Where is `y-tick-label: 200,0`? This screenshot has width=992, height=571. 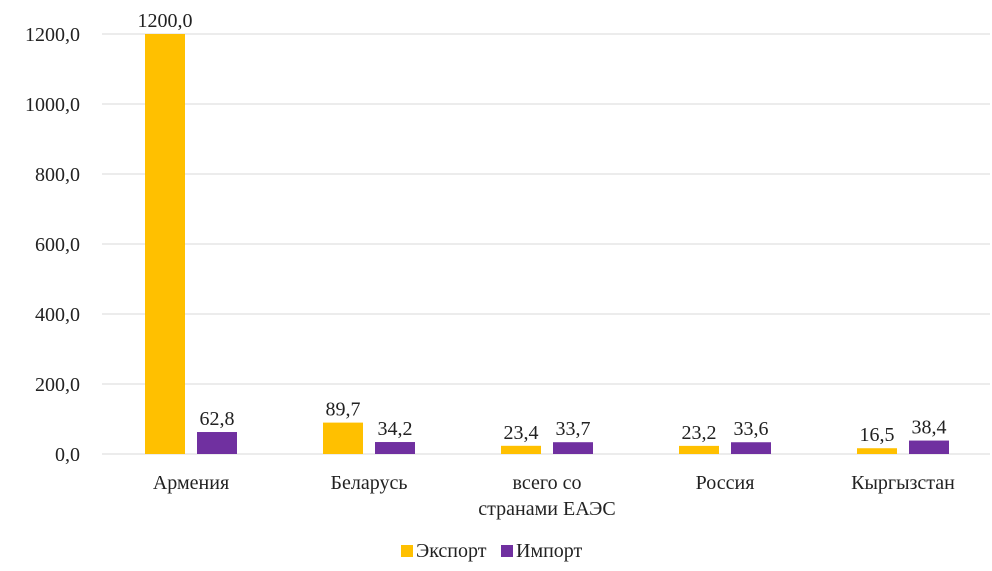 y-tick-label: 200,0 is located at coordinates (57, 385).